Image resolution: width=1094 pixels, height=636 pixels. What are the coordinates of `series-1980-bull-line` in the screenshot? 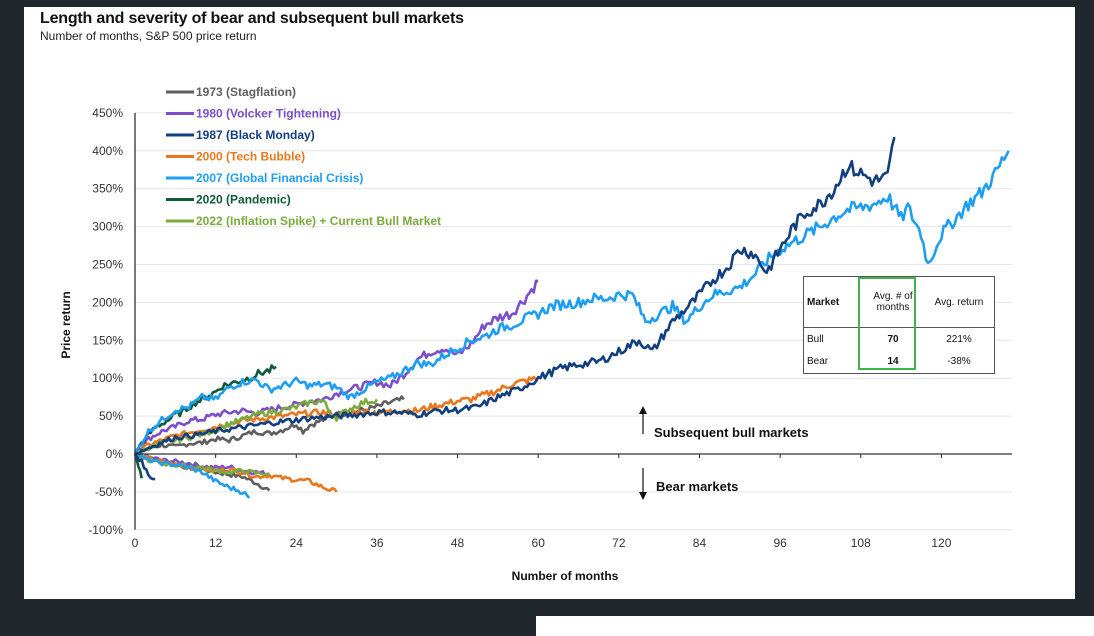 It's located at (336, 367).